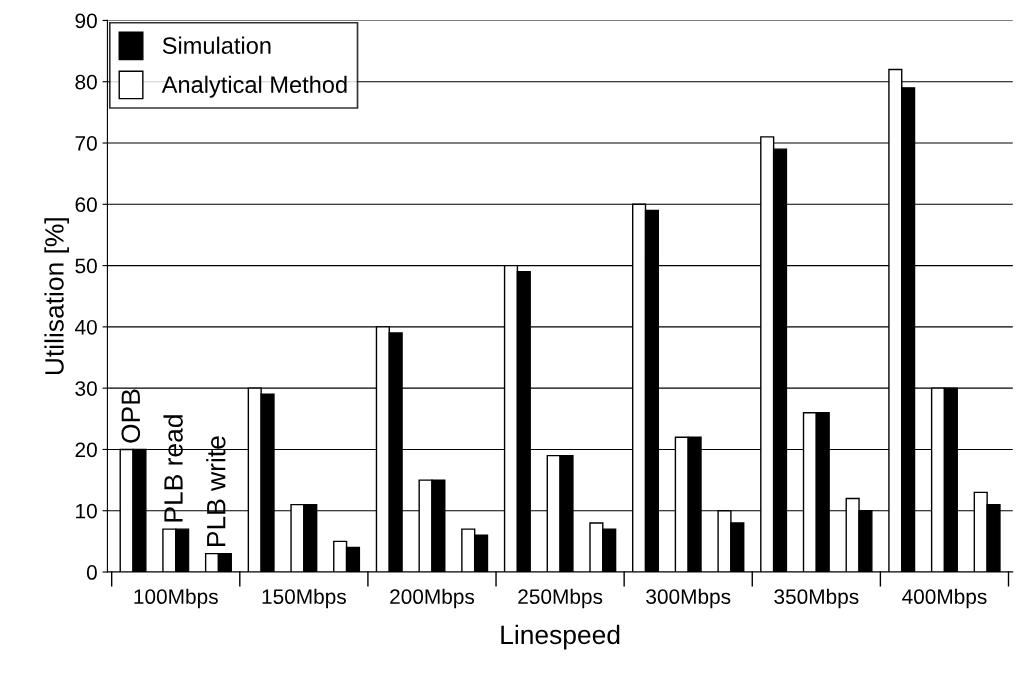  What do you see at coordinates (86, 266) in the screenshot?
I see `y-tick-label: 50` at bounding box center [86, 266].